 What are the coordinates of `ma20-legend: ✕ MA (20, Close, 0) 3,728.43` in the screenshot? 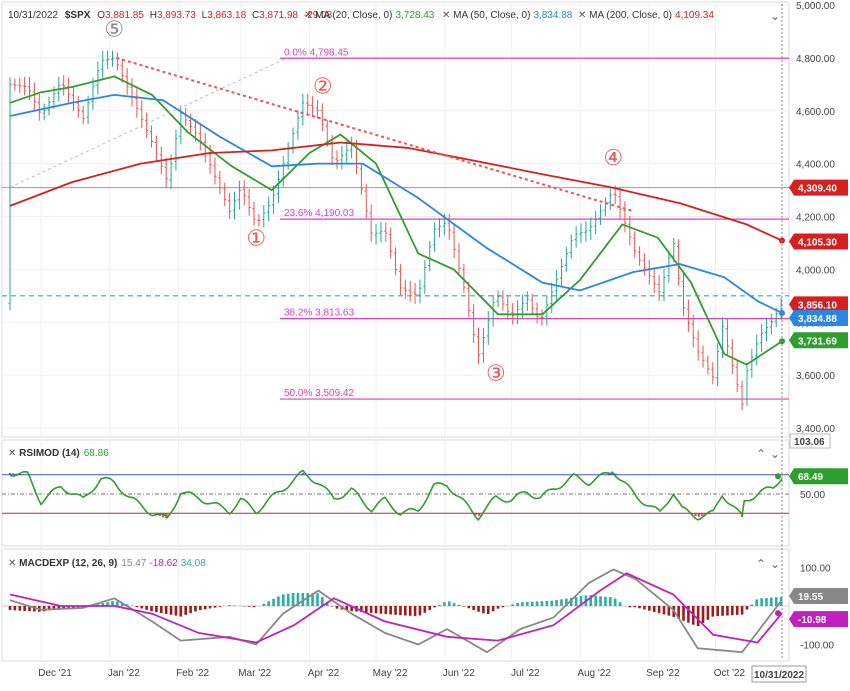 It's located at (369, 15).